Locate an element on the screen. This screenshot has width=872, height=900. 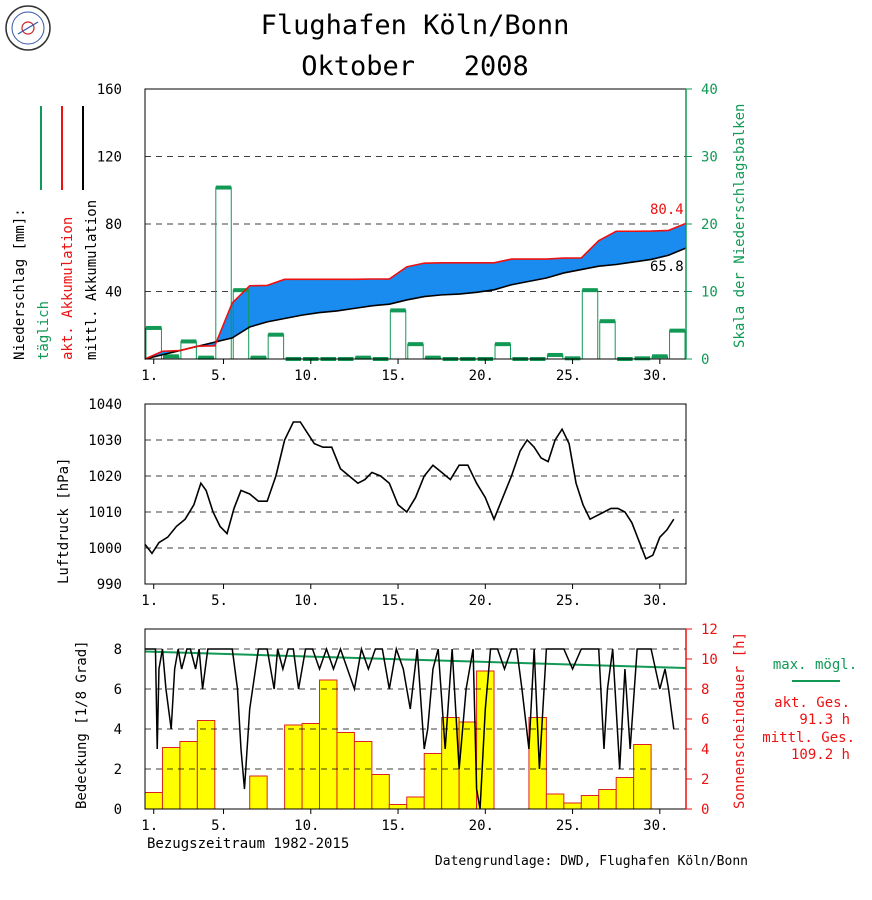
reference-period: Bezugszeitraum 1982-2015 is located at coordinates (248, 844).